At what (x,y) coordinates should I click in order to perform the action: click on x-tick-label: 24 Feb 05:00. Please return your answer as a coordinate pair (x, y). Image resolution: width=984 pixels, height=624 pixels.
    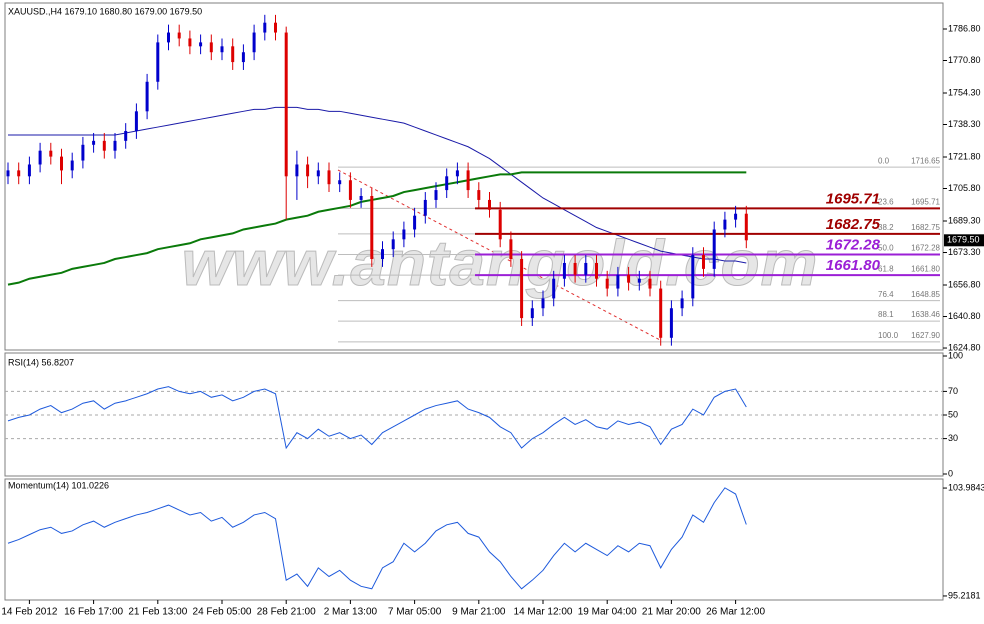
    Looking at the image, I should click on (222, 612).